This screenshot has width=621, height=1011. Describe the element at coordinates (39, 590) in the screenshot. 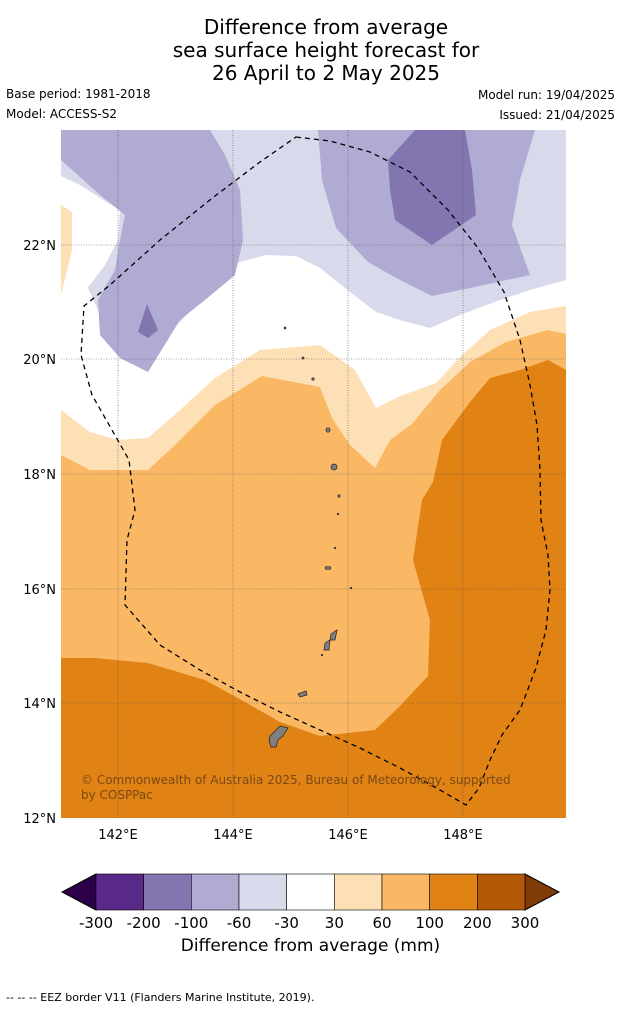

I see `lat-tick-16: 16°N` at that location.